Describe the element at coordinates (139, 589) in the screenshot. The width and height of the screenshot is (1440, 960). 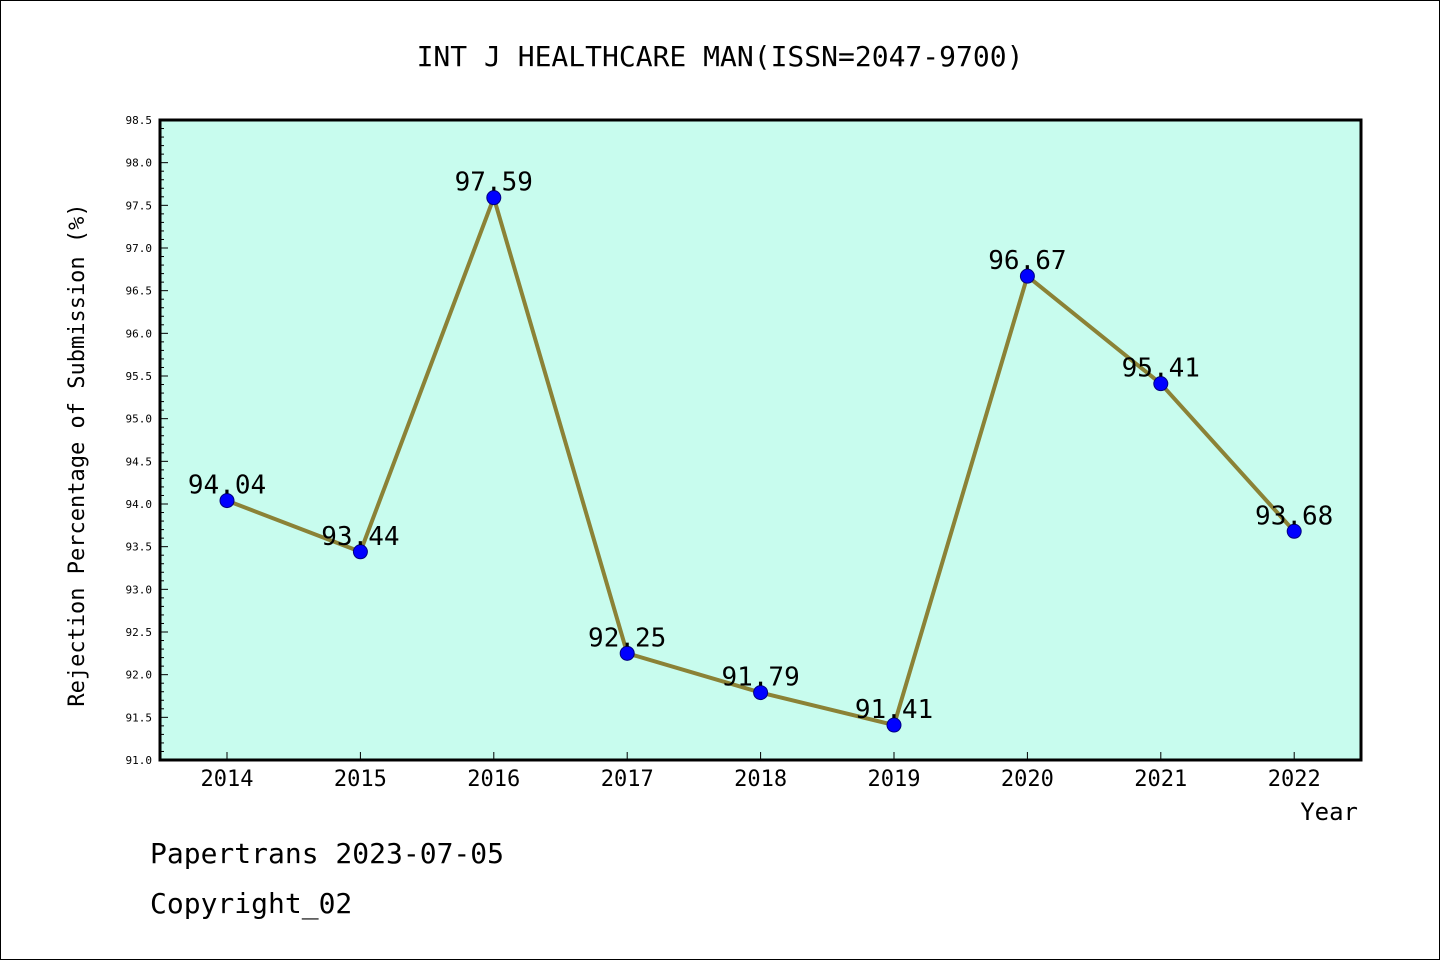
I see `y-tick-label: 93.0` at that location.